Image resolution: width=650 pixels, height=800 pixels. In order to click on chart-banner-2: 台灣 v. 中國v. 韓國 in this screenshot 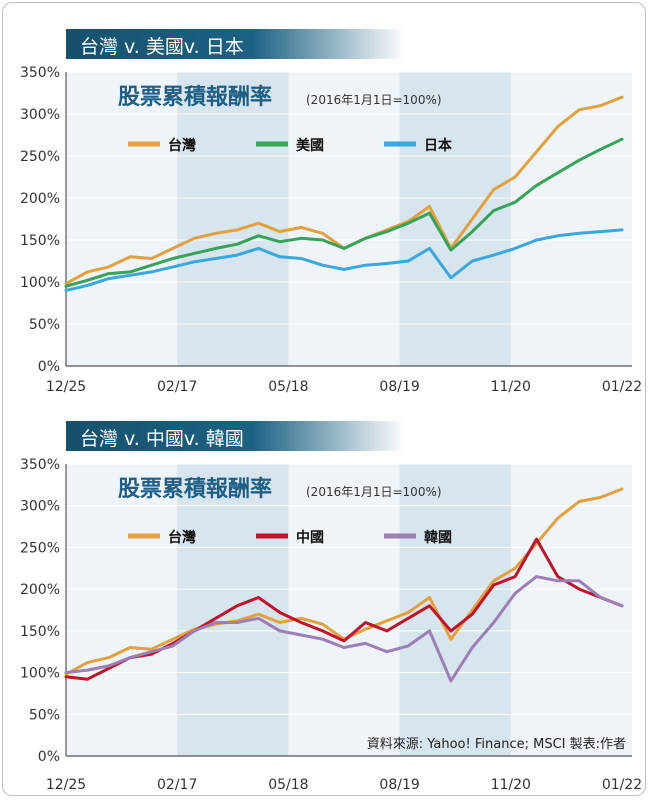, I will do `click(236, 436)`.